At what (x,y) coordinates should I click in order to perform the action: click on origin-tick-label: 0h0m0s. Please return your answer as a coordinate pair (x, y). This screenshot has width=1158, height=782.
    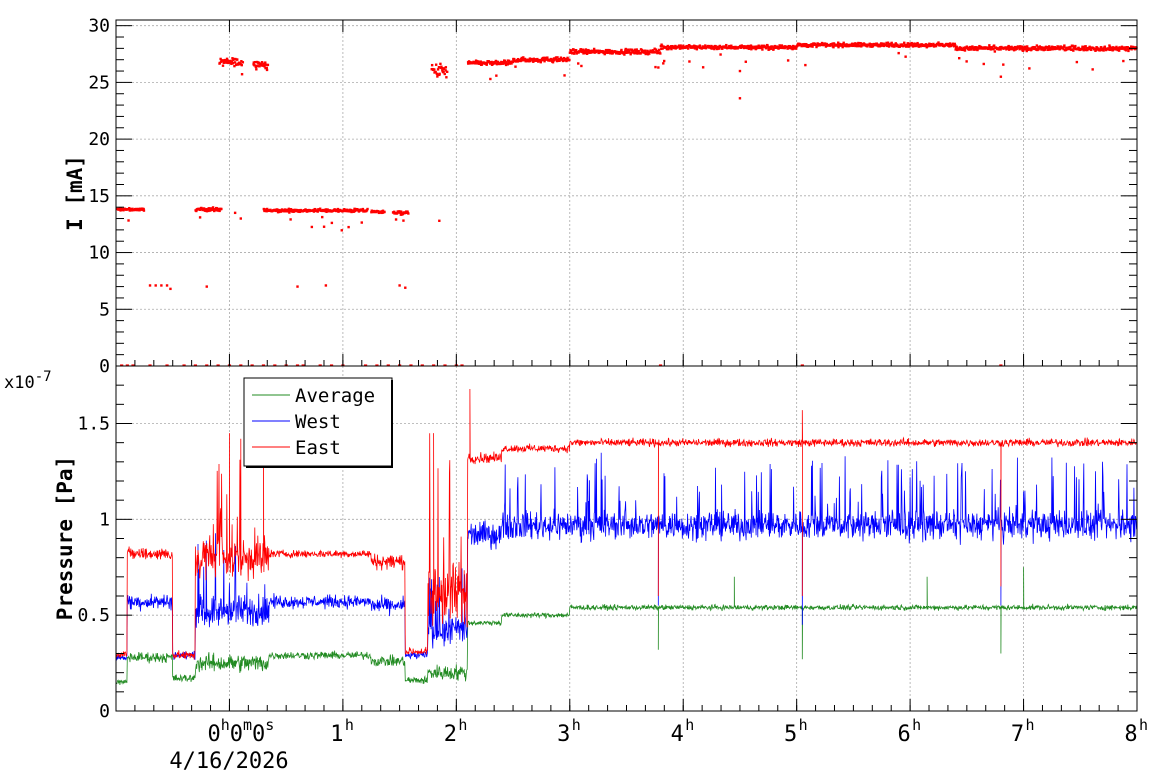
    Looking at the image, I should click on (240, 731).